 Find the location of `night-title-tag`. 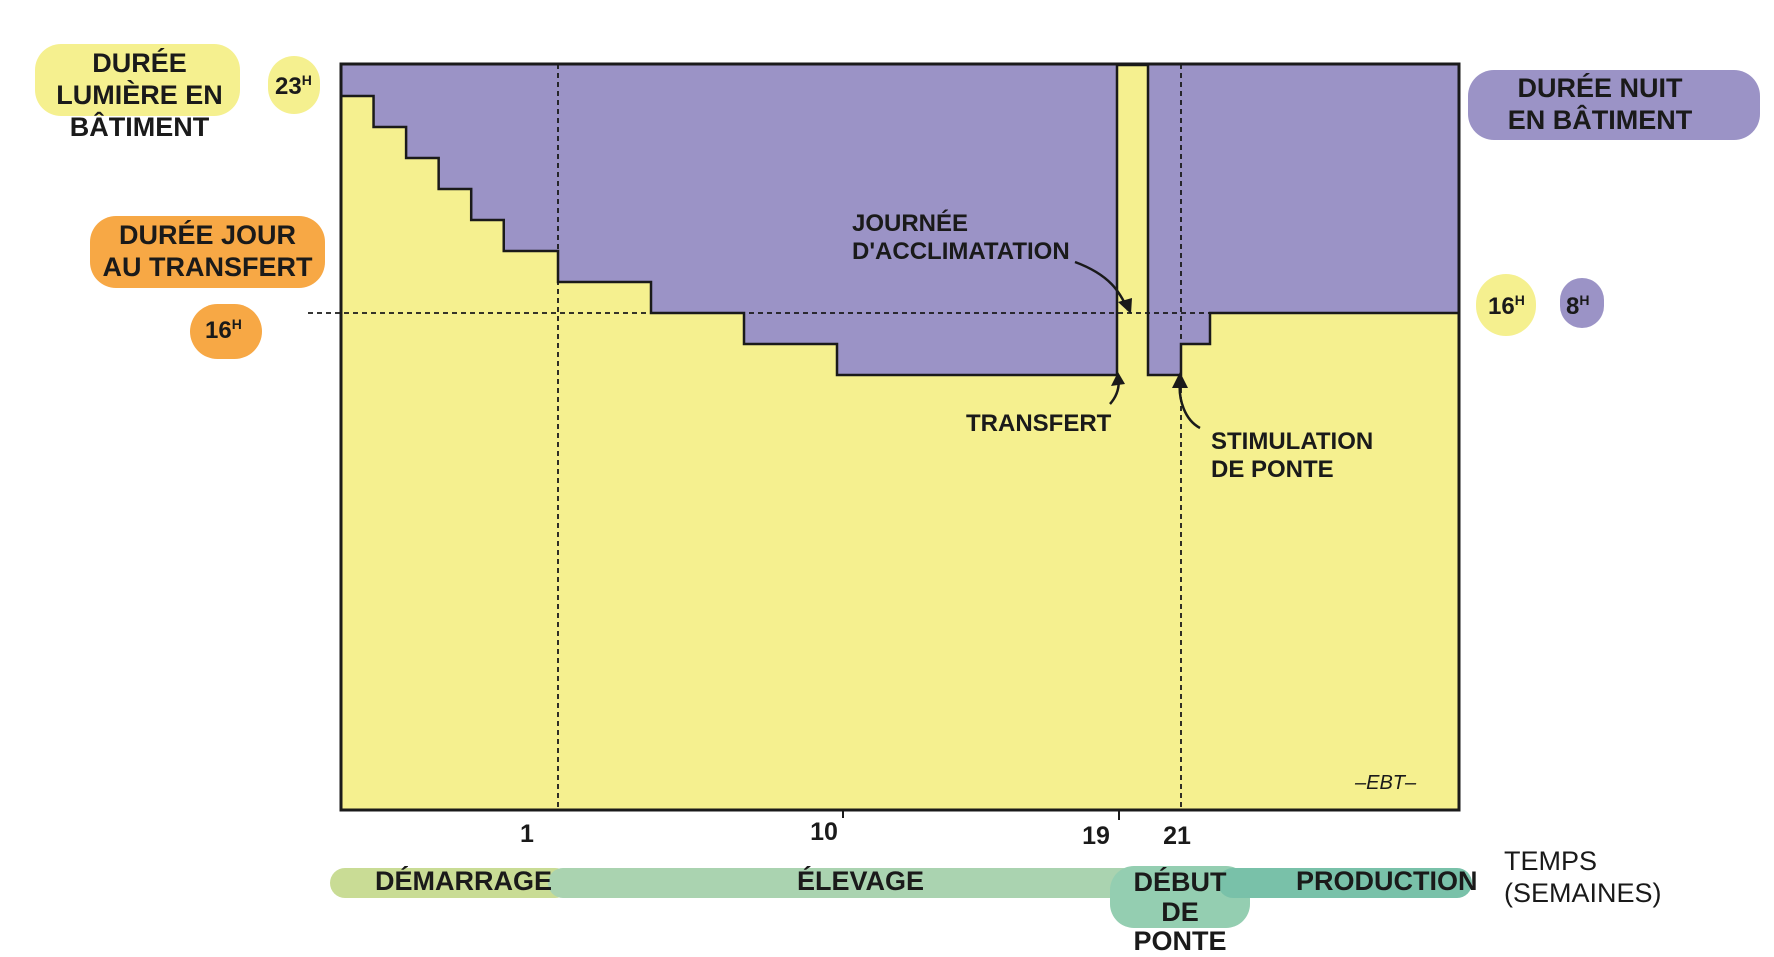

night-title-tag is located at coordinates (1614, 105).